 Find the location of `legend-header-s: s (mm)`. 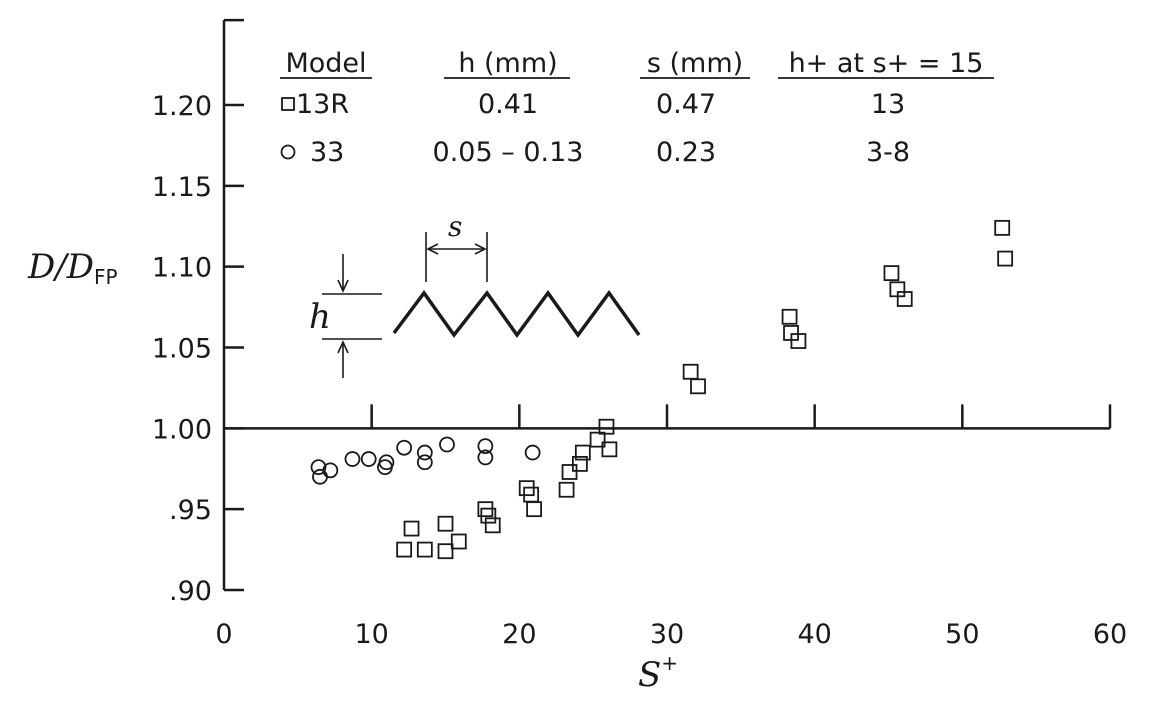

legend-header-s: s (mm) is located at coordinates (695, 63).